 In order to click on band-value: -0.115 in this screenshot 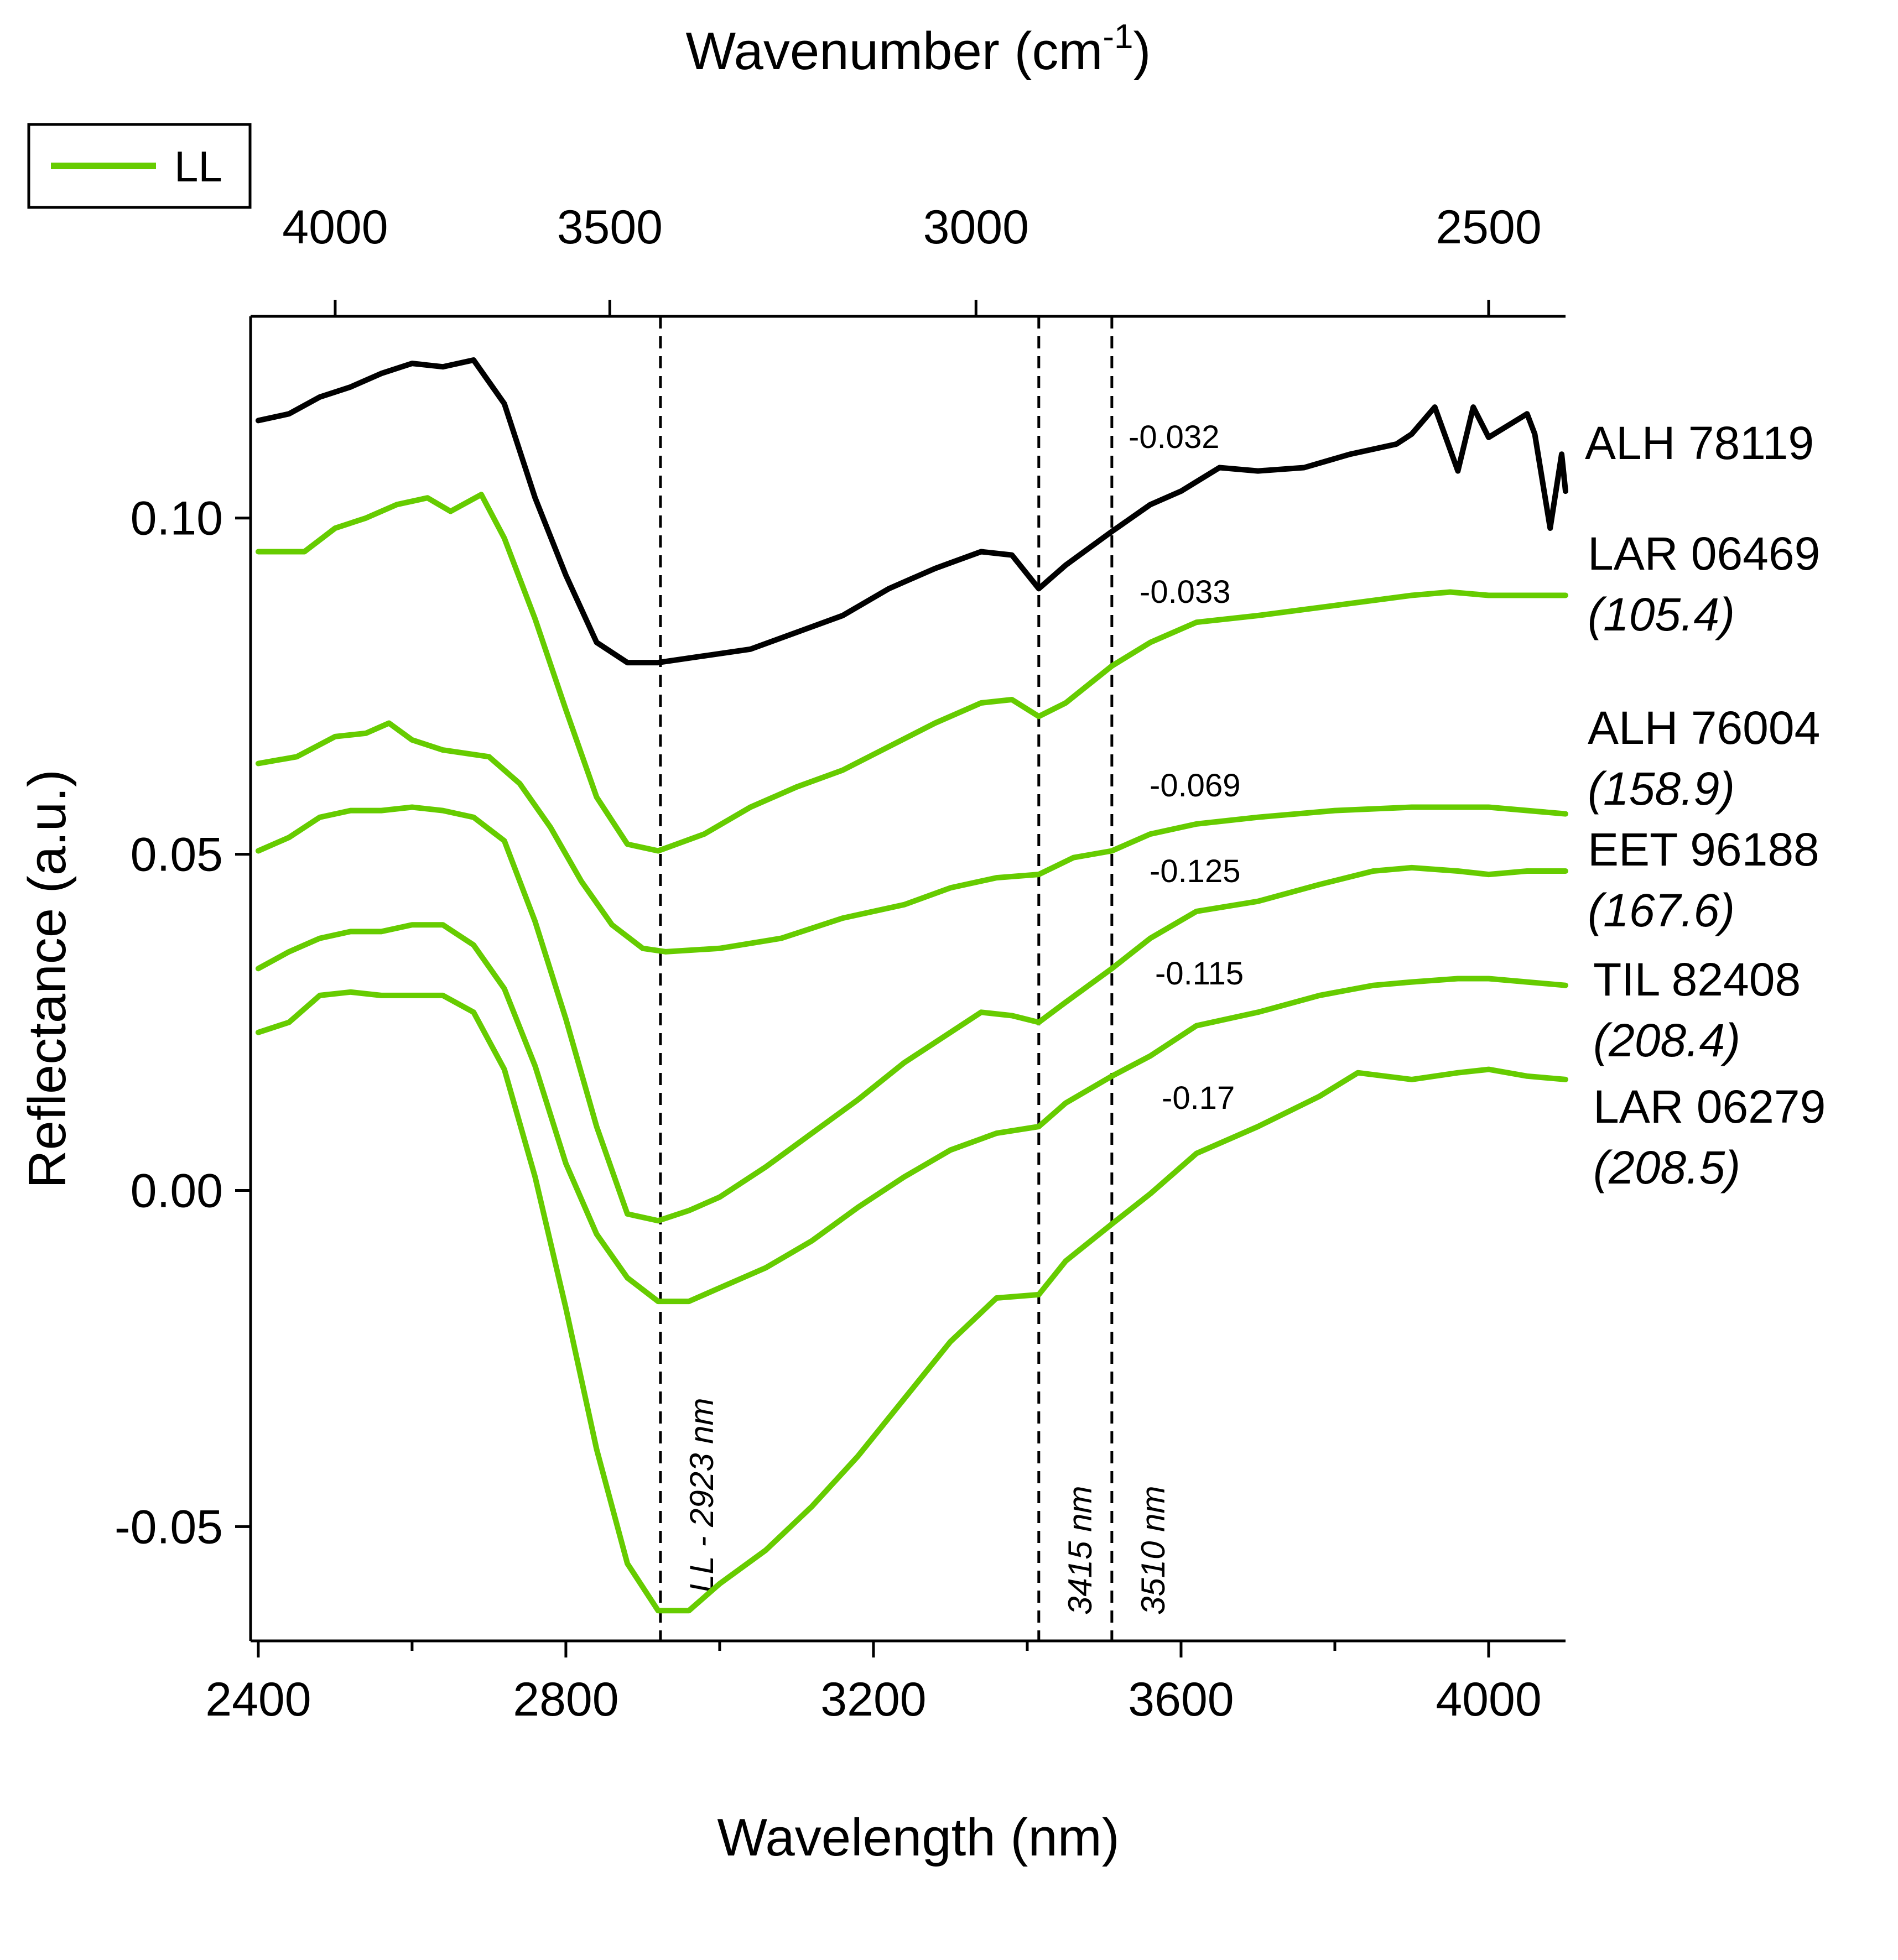, I will do `click(1200, 974)`.